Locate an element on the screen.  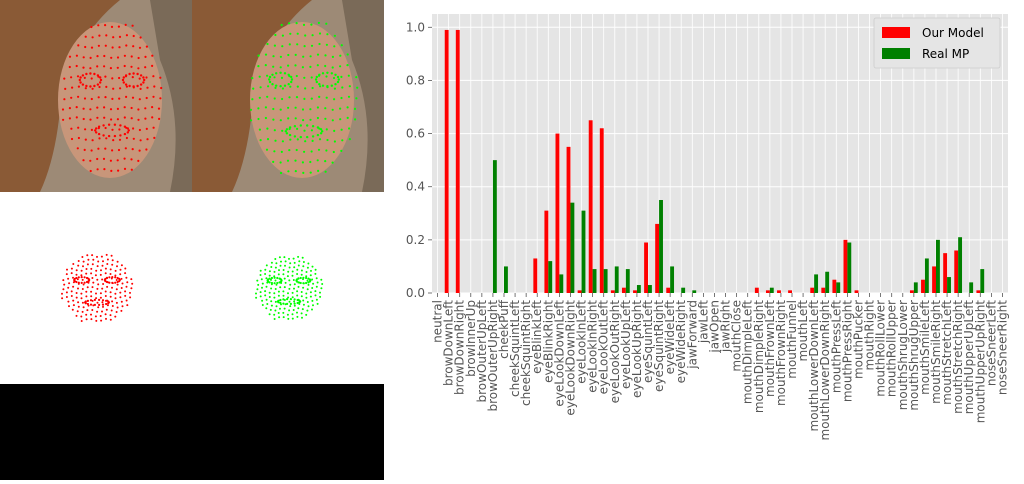
bar-model-eyeLookOutRight is located at coordinates (612, 291).